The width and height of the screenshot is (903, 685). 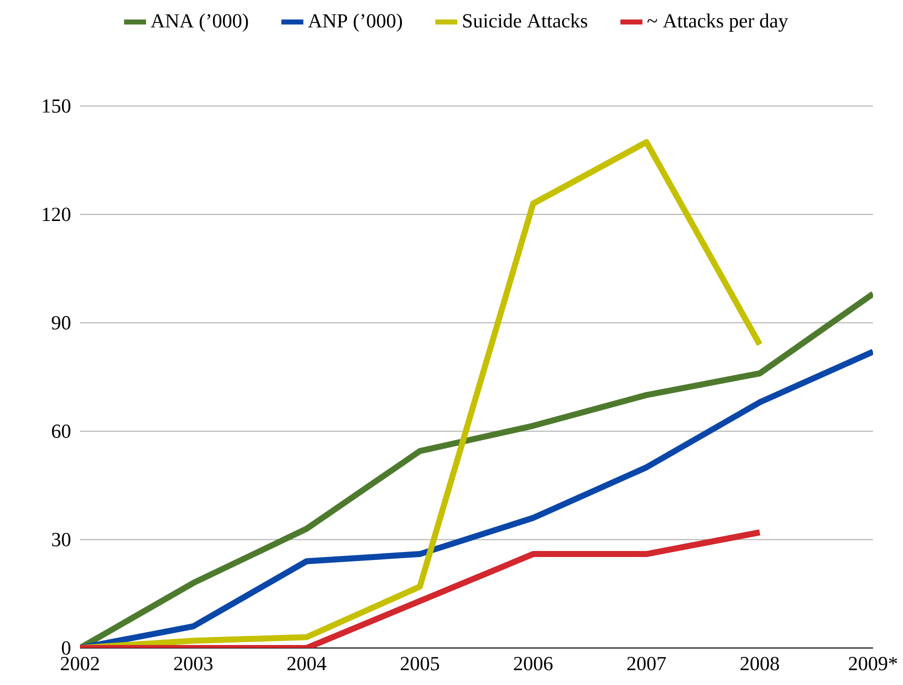 I want to click on x-tick-label: 2008, so click(x=759, y=663).